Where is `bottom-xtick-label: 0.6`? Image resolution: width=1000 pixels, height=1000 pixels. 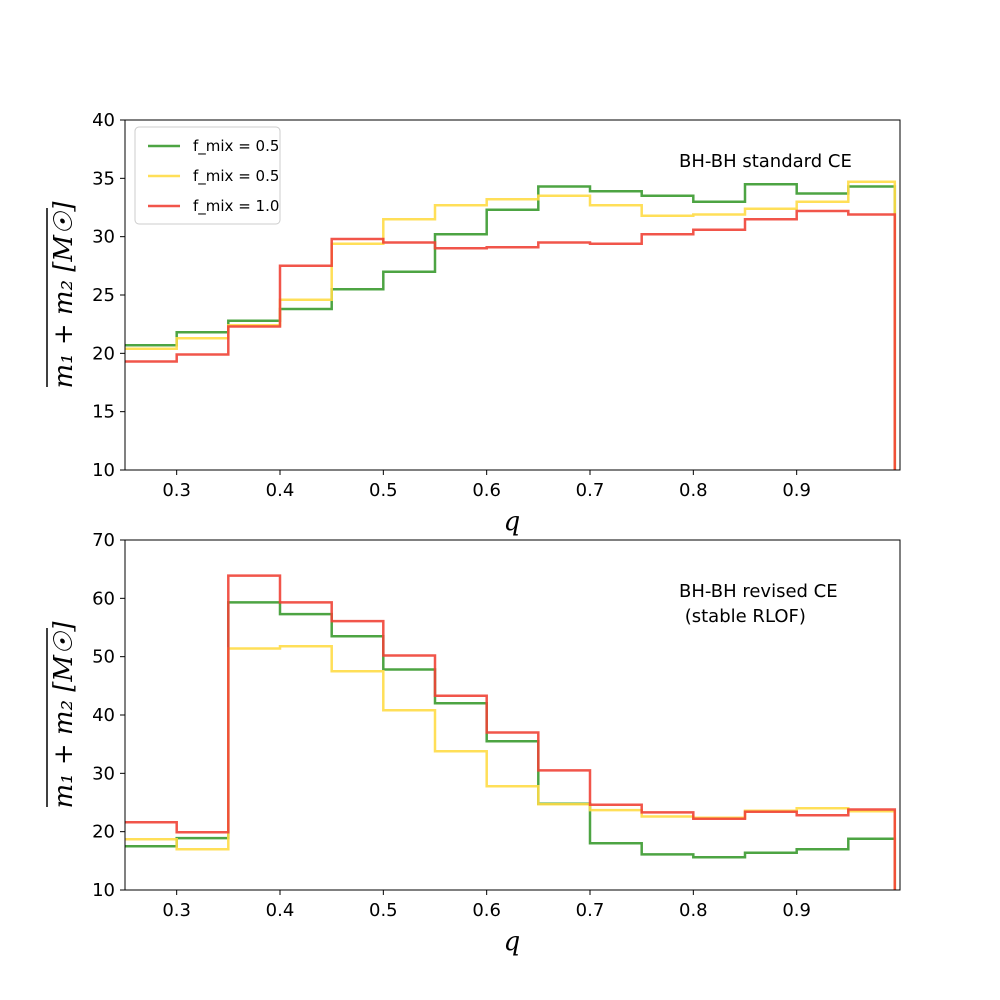
bottom-xtick-label: 0.6 is located at coordinates (486, 910).